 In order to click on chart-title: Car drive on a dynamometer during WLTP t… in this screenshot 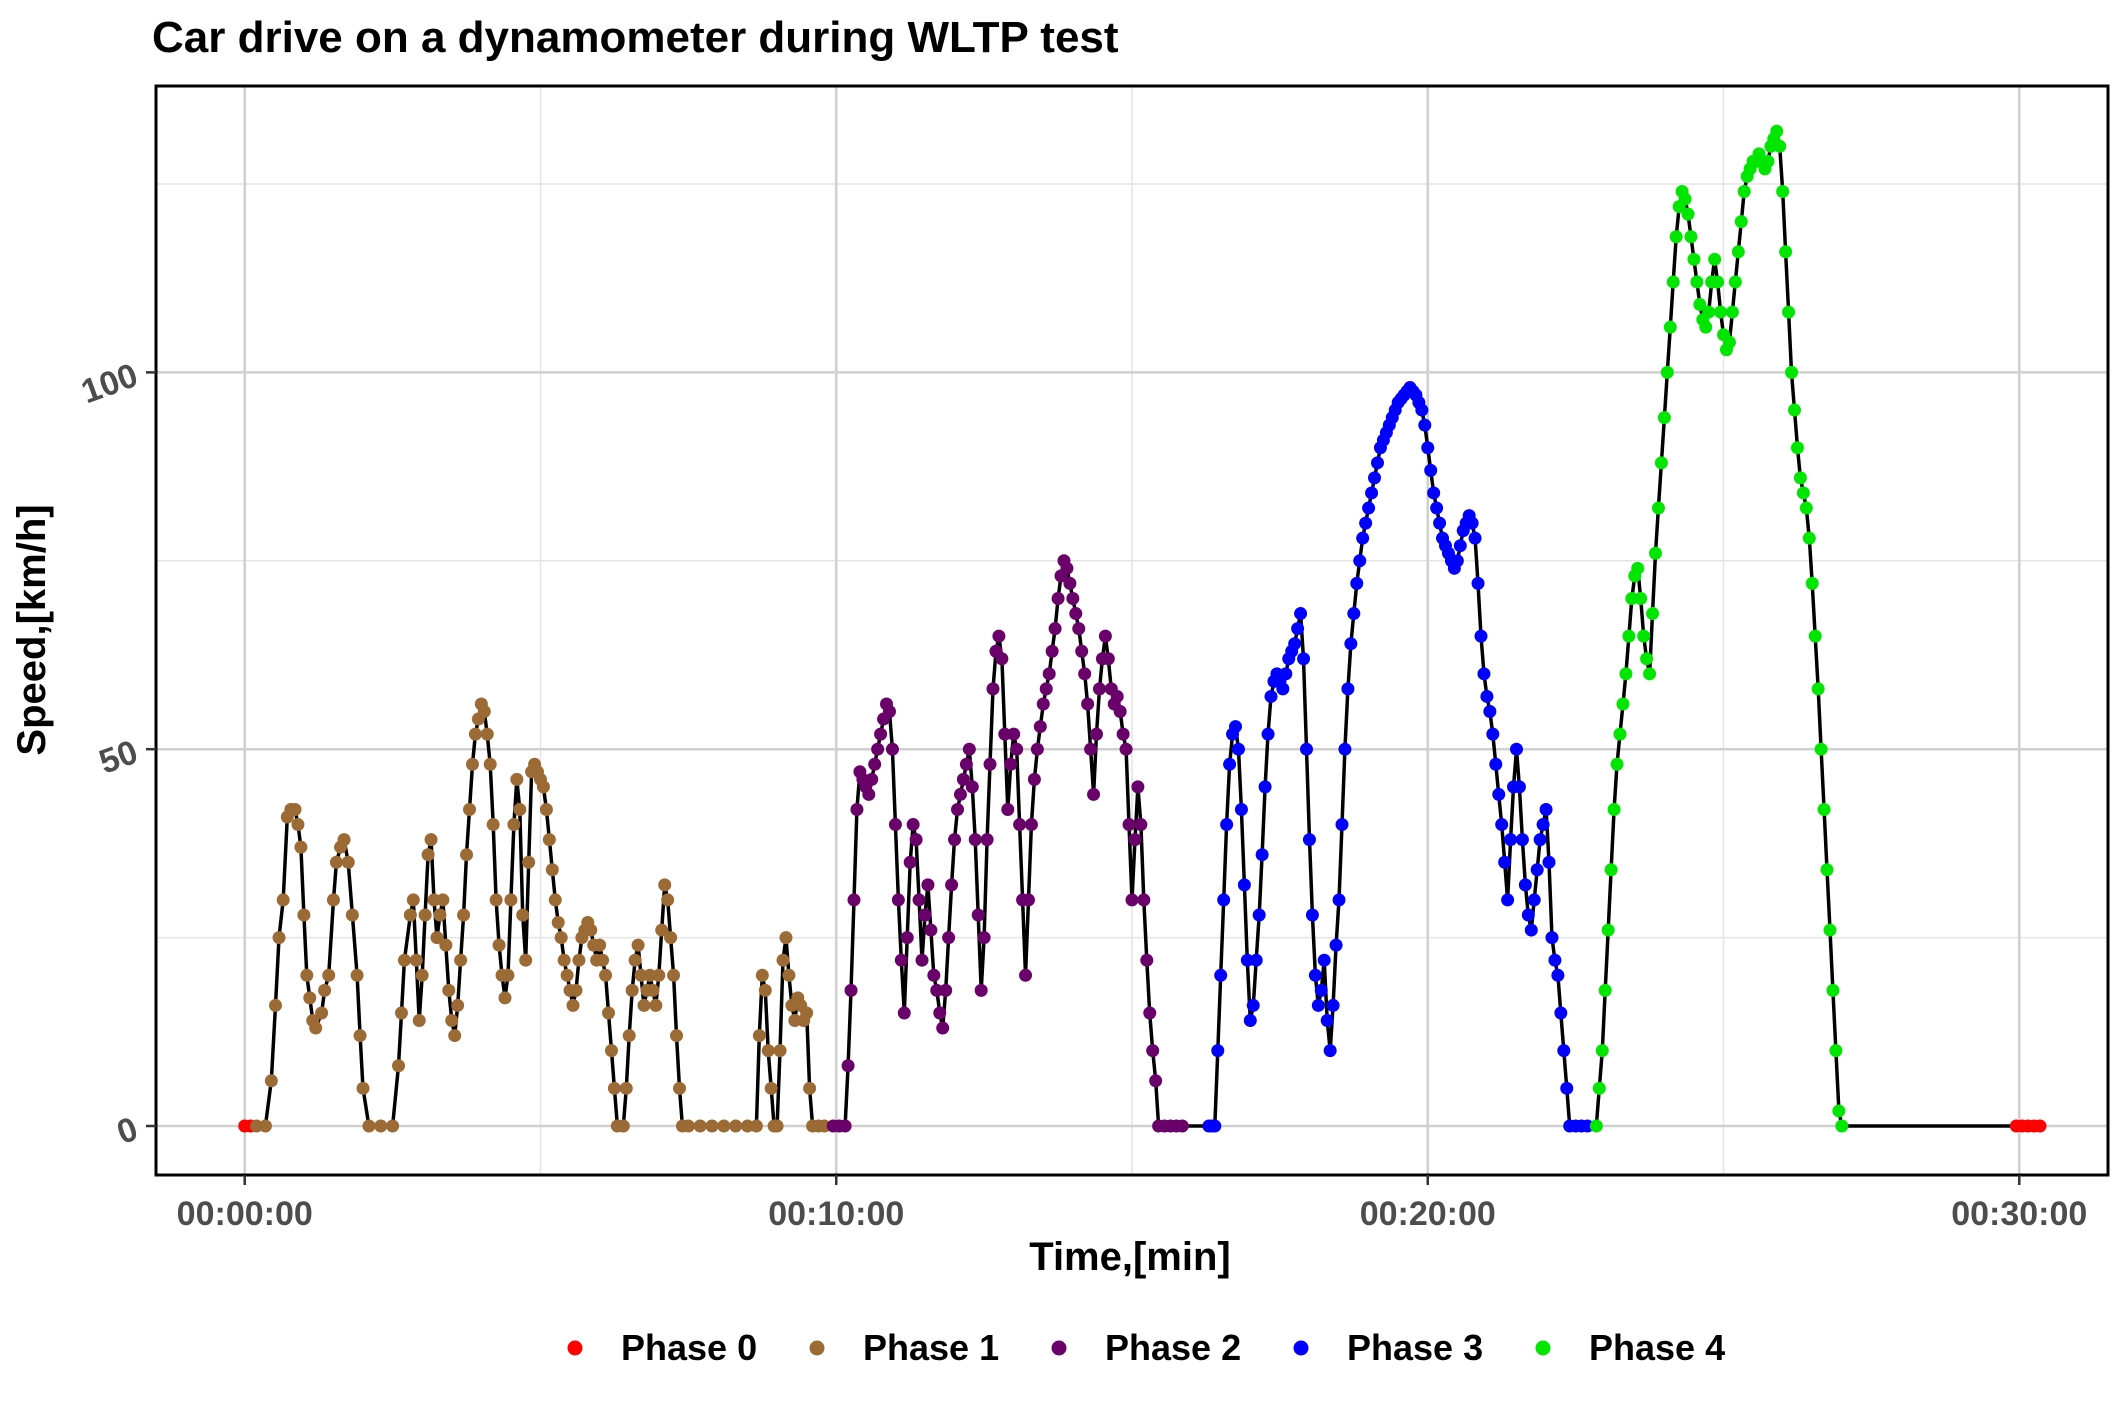, I will do `click(635, 37)`.